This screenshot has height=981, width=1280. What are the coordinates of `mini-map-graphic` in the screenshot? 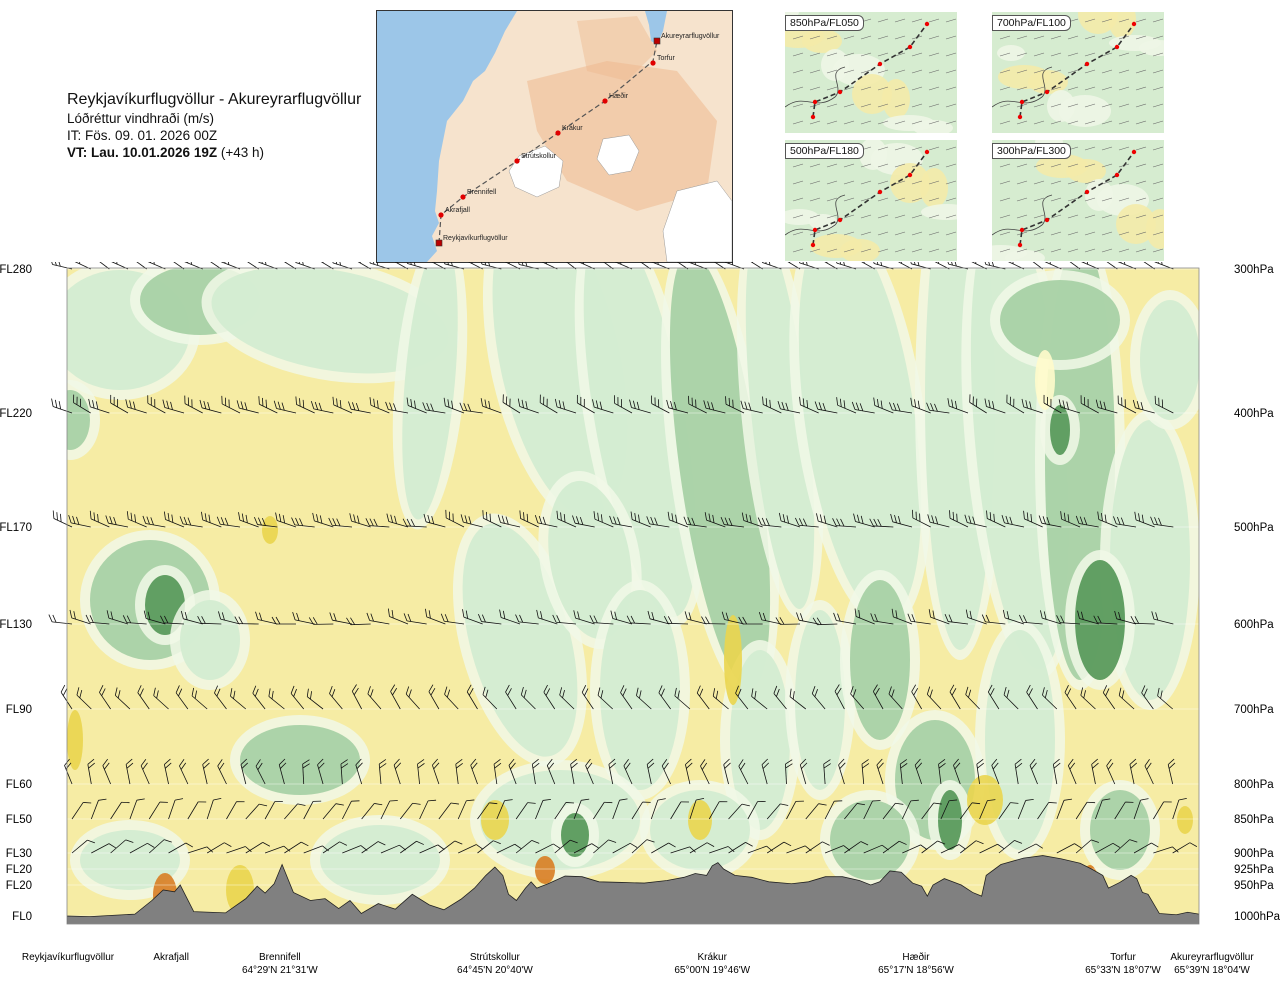 It's located at (1078, 200).